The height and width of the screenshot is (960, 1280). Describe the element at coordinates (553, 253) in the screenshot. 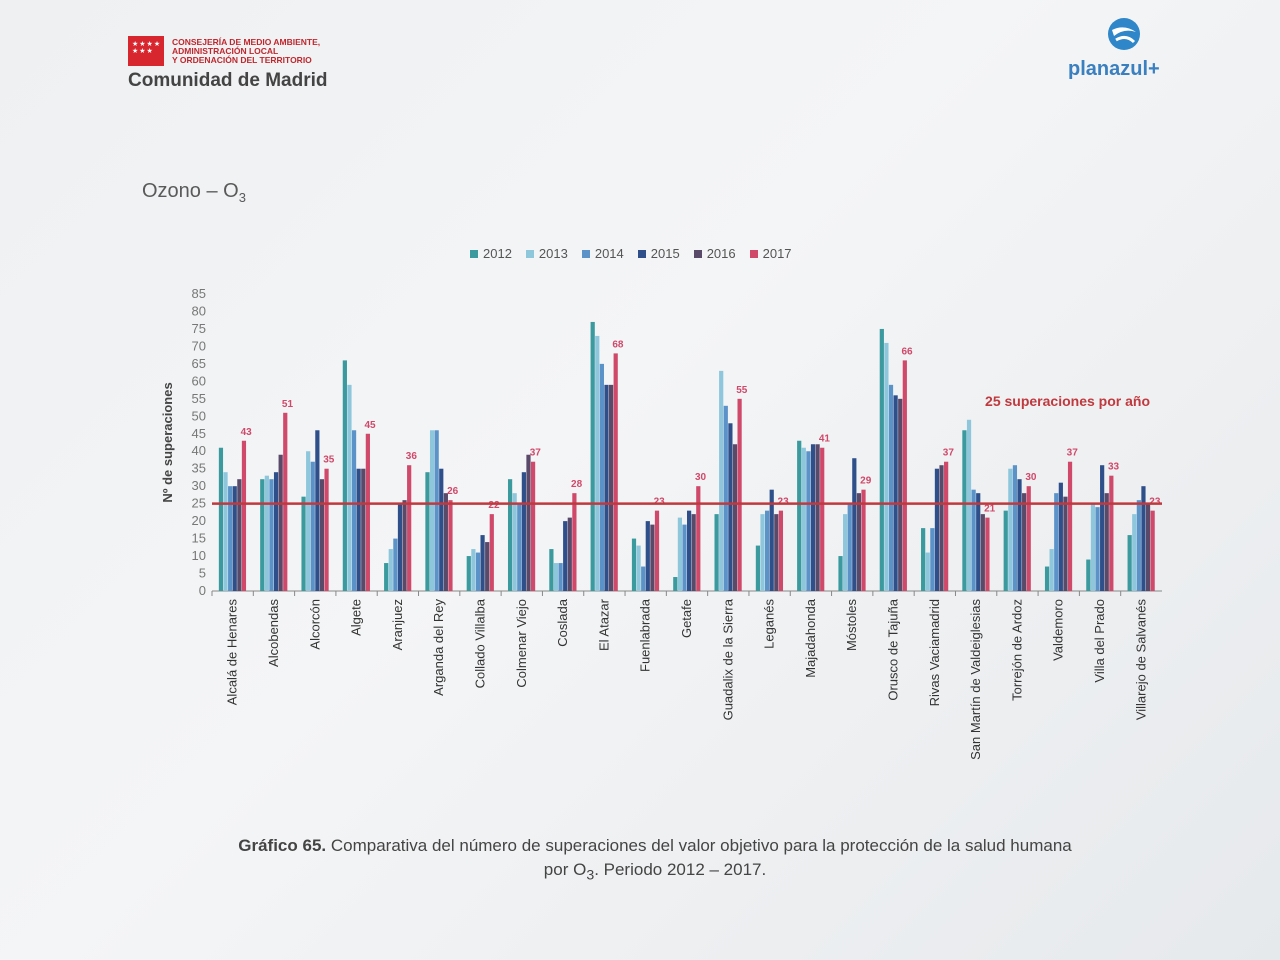

I see `legend-label: 2013` at that location.